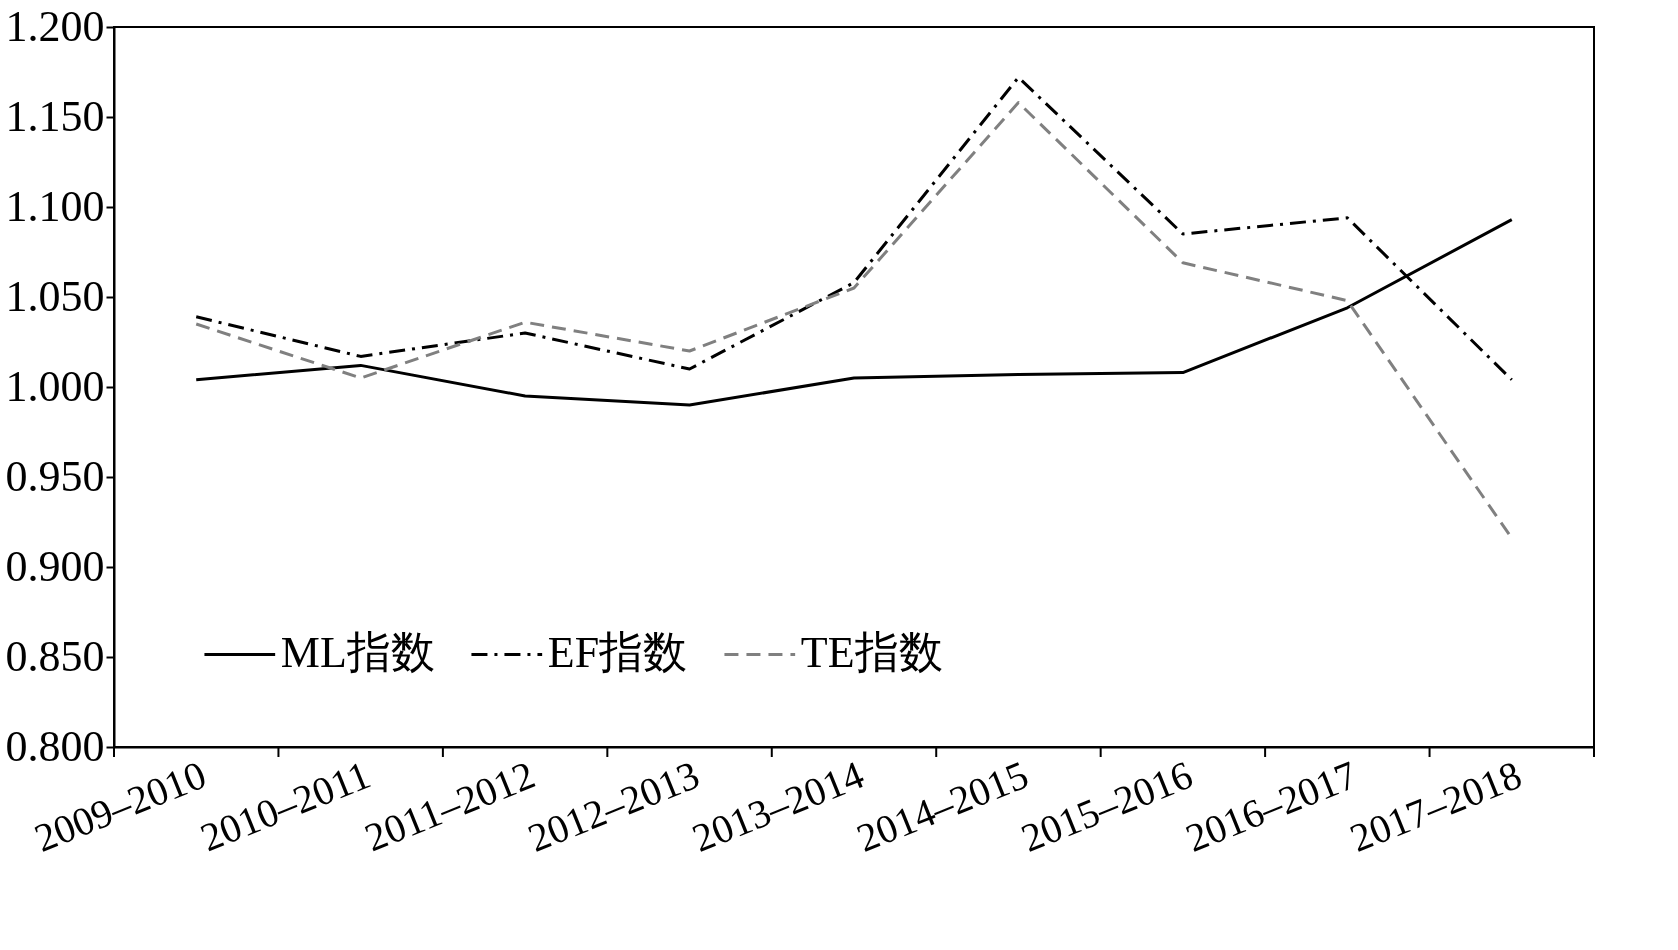  I want to click on y-tick-label: 0.850, so click(55, 656).